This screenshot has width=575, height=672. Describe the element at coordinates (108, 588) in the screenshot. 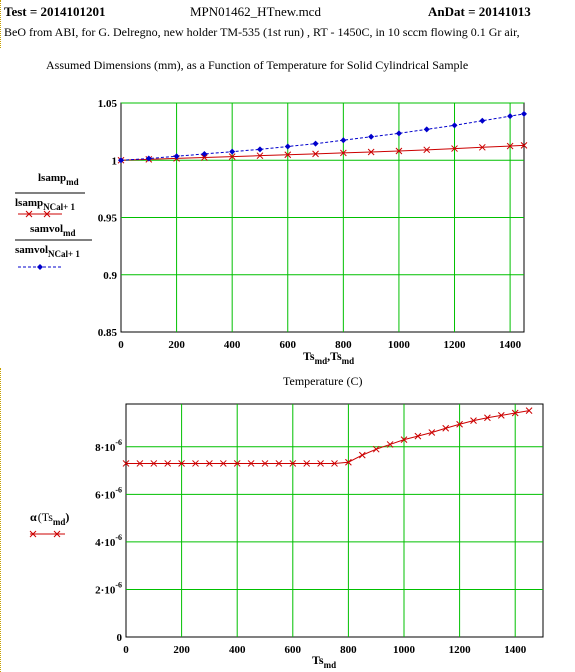

I see `y-tick-label: 2·10⁻⁶` at that location.